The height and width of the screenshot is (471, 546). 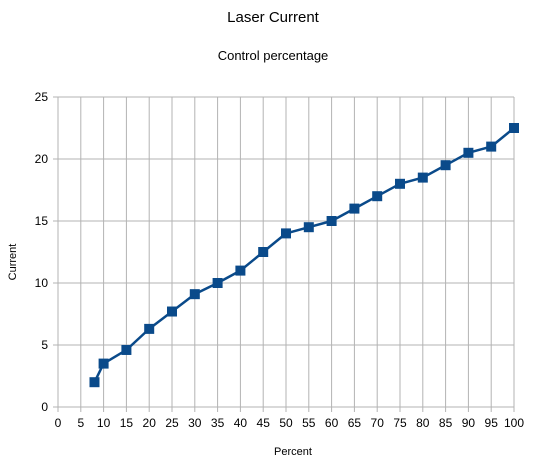 What do you see at coordinates (332, 423) in the screenshot?
I see `x-tick-label: 60` at bounding box center [332, 423].